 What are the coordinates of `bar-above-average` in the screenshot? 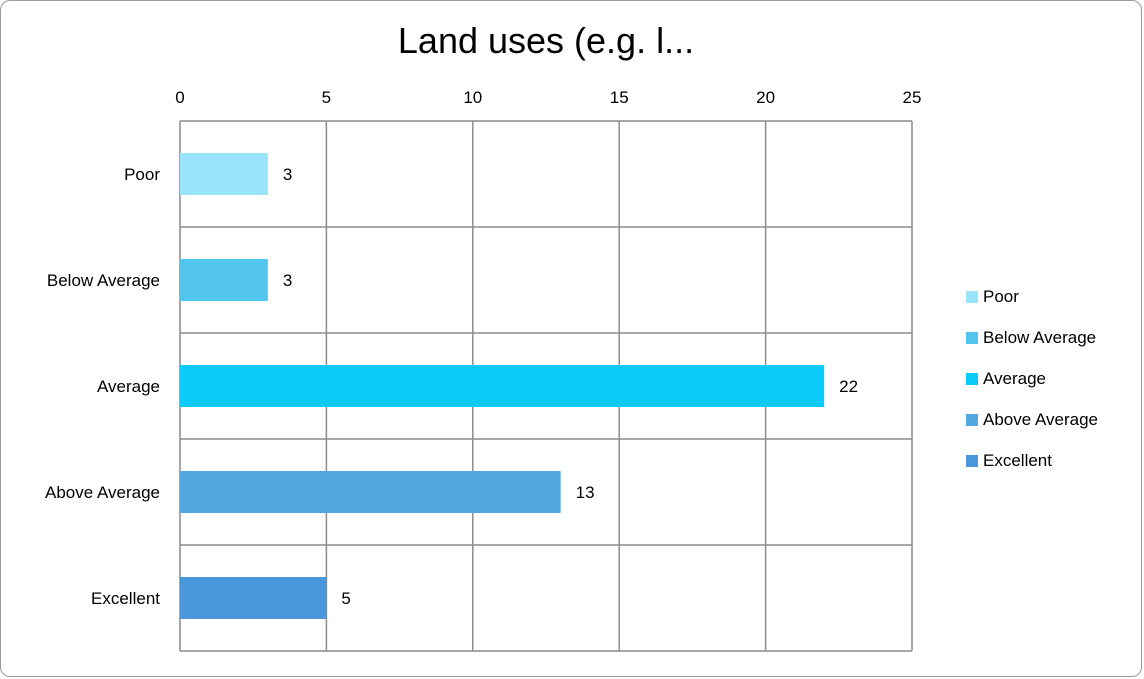 It's located at (370, 492).